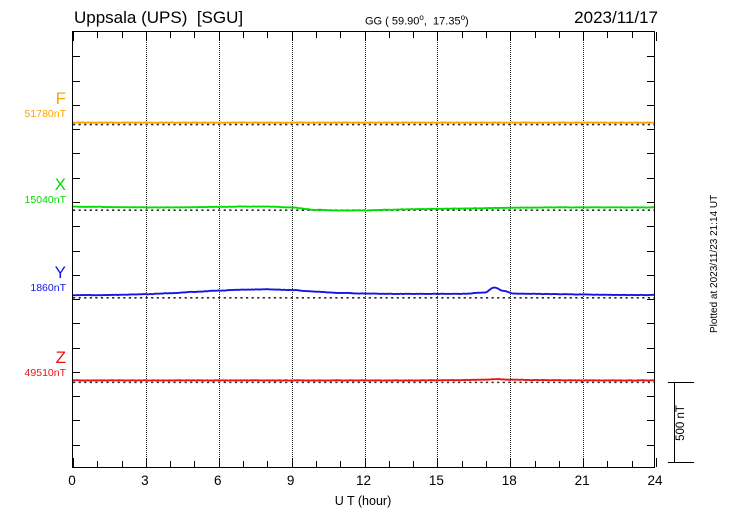  Describe the element at coordinates (34, 279) in the screenshot. I see `component-label-y: Y 1860nT` at that location.